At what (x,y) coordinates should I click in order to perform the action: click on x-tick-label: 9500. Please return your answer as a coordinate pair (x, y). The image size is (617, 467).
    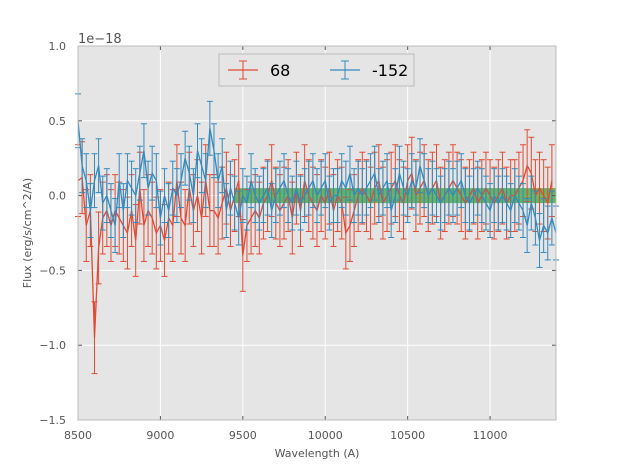
    Looking at the image, I should click on (243, 435).